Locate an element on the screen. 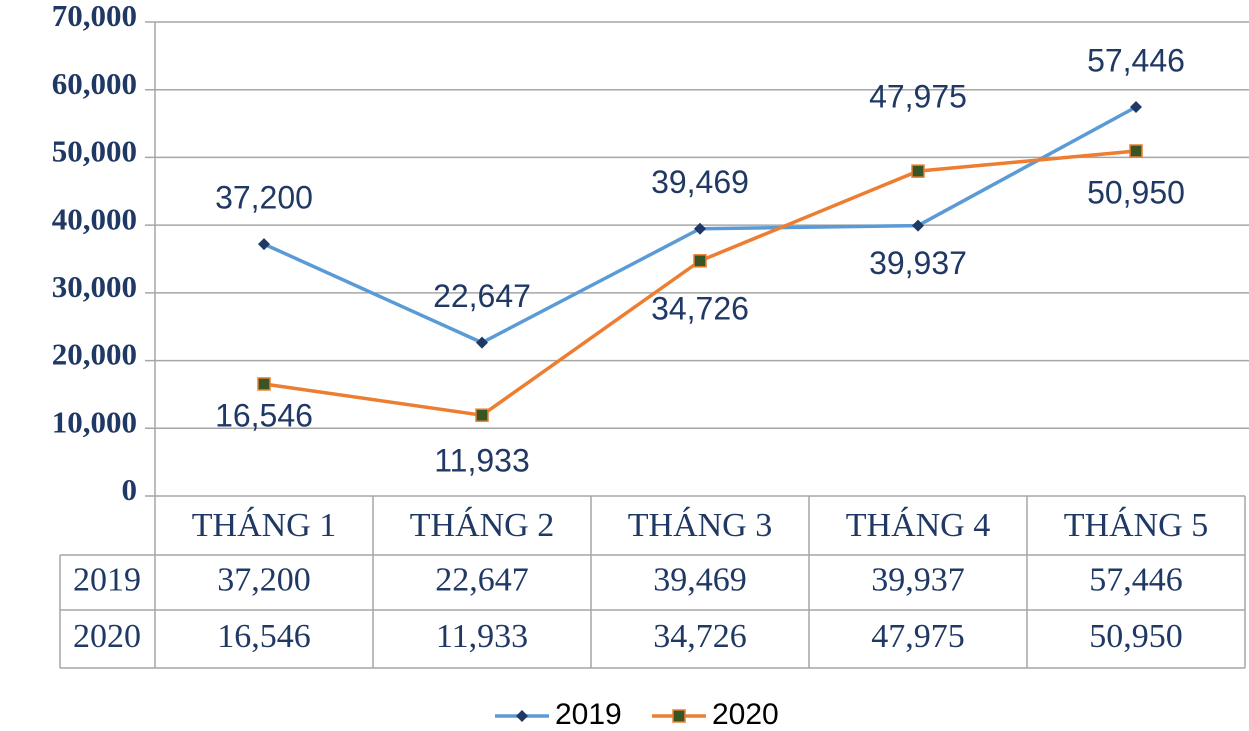  data-label: 37,200 is located at coordinates (264, 198).